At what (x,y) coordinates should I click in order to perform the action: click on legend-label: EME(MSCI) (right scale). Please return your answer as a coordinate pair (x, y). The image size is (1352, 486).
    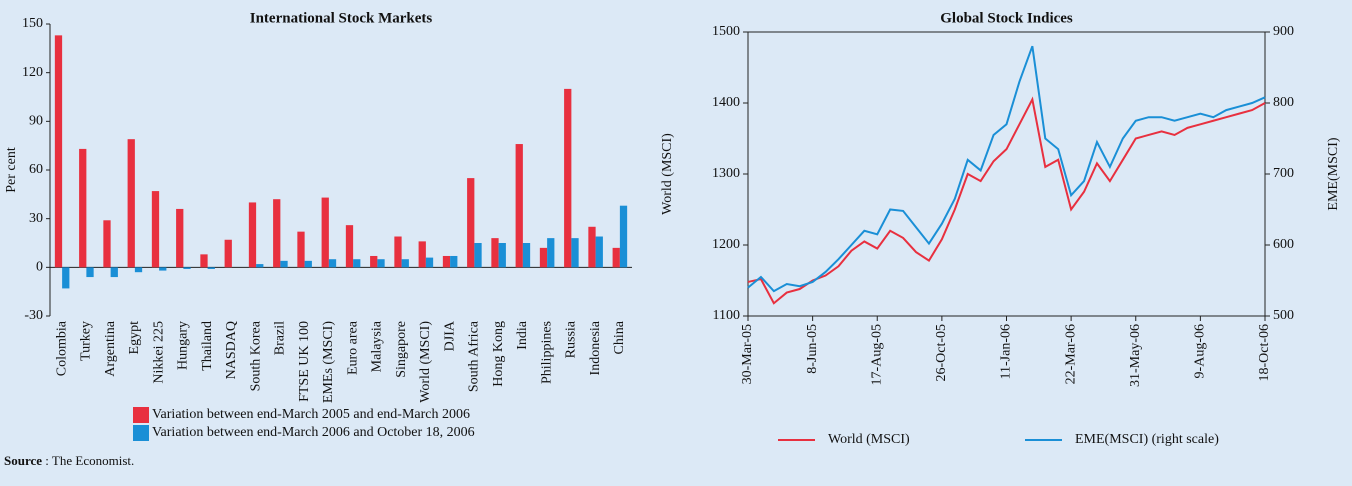
    Looking at the image, I should click on (1147, 439).